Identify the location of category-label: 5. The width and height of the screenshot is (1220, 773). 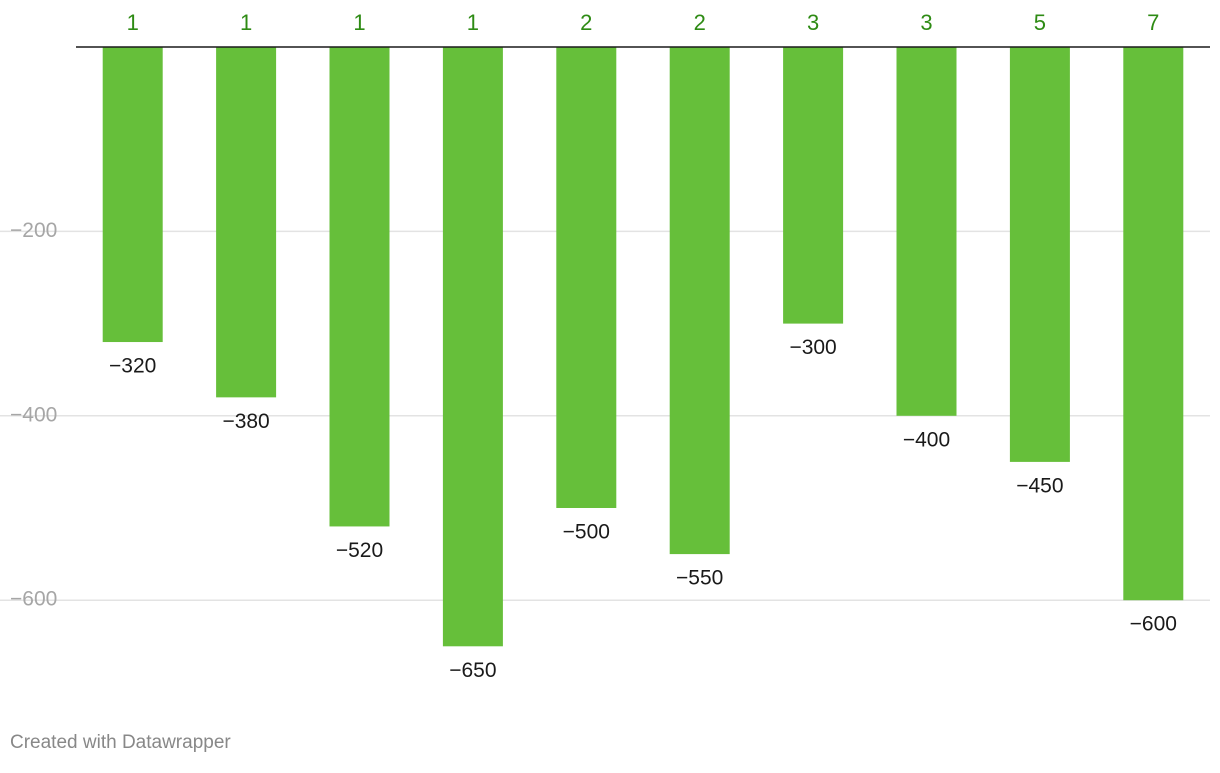
(1040, 22).